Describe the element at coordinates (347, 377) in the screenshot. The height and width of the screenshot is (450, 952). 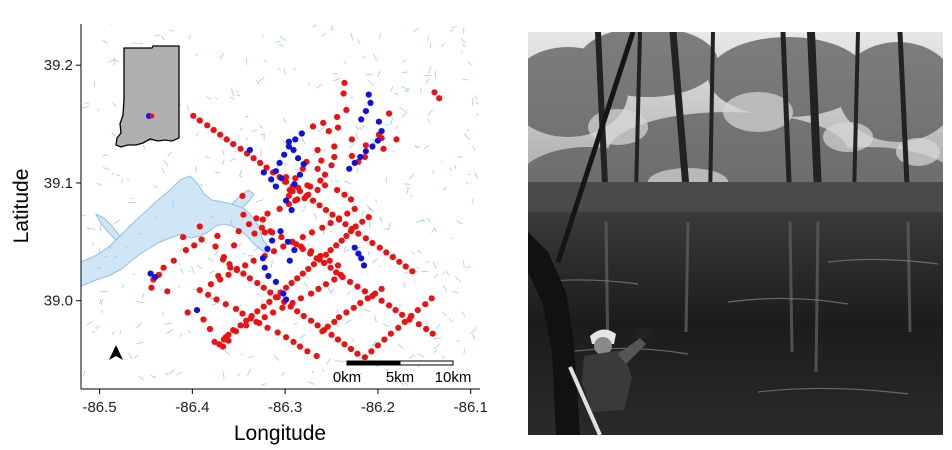
I see `scale-bar-label-0: 0km` at that location.